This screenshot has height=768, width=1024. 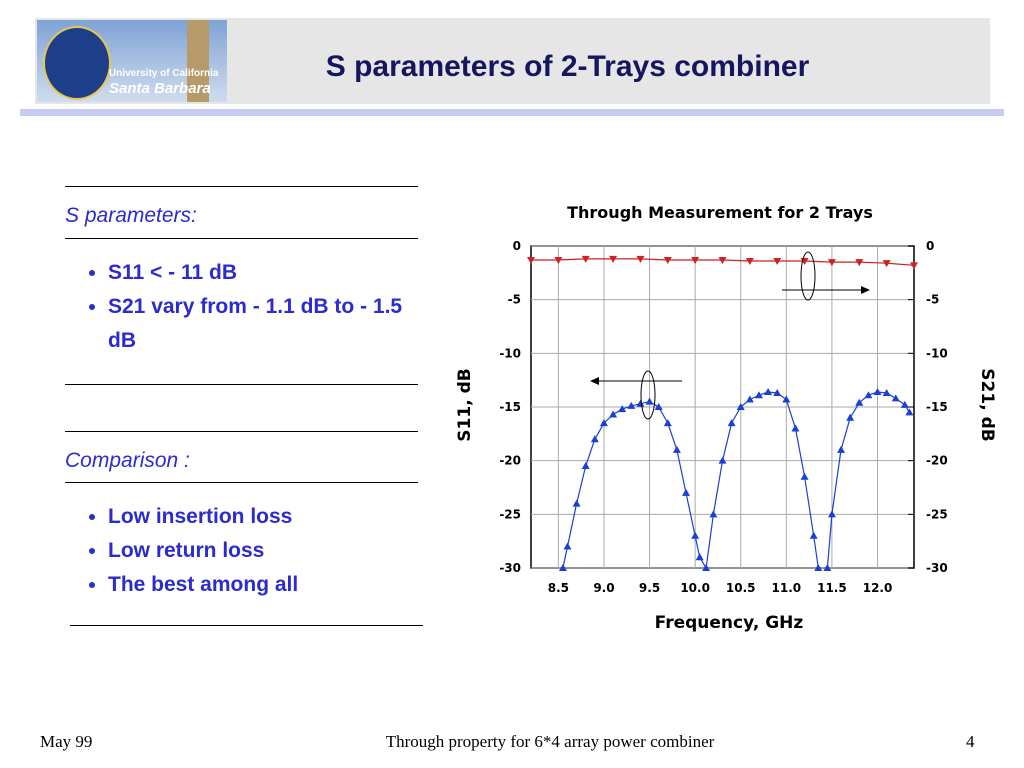 What do you see at coordinates (603, 588) in the screenshot?
I see `x-tick-label: 9.0` at bounding box center [603, 588].